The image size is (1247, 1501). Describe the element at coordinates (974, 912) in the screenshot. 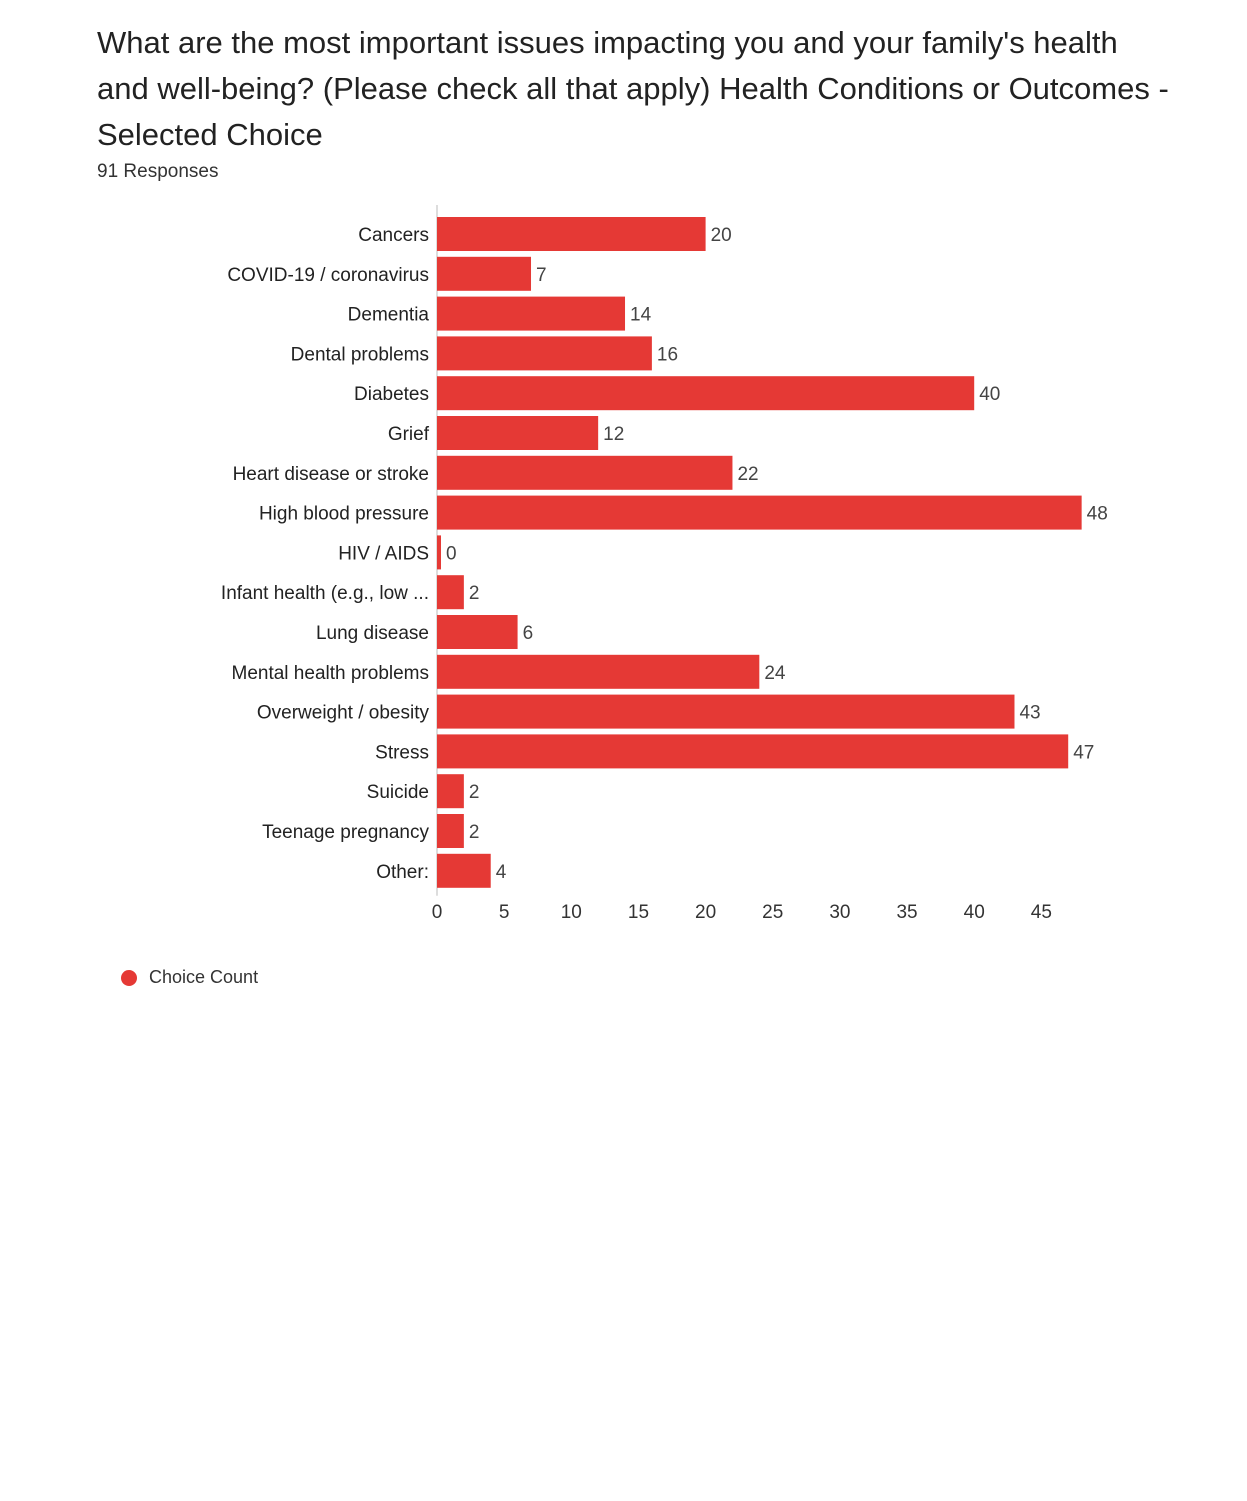

I see `x-tick-label: 40` at that location.